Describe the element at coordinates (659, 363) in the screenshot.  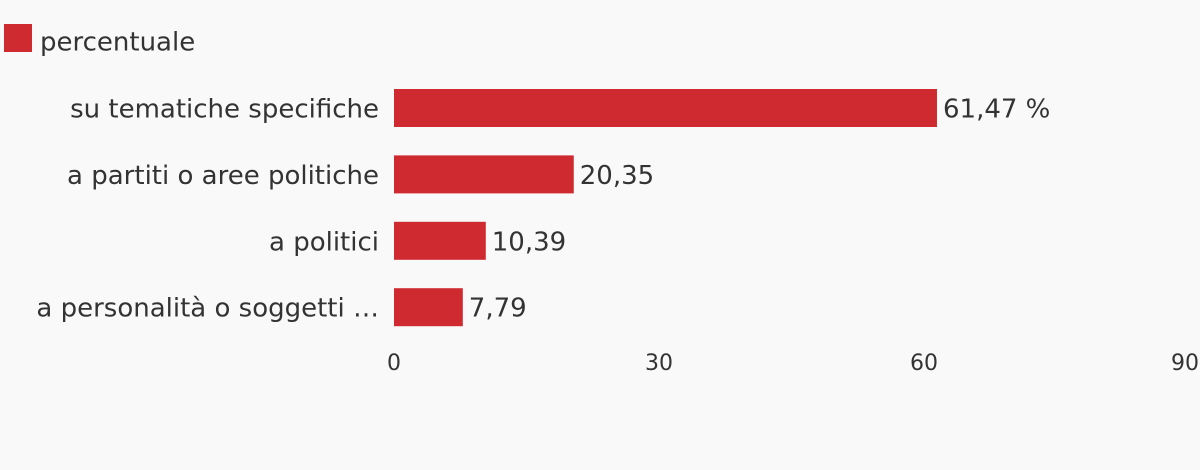
I see `x-tick-label: 30` at that location.